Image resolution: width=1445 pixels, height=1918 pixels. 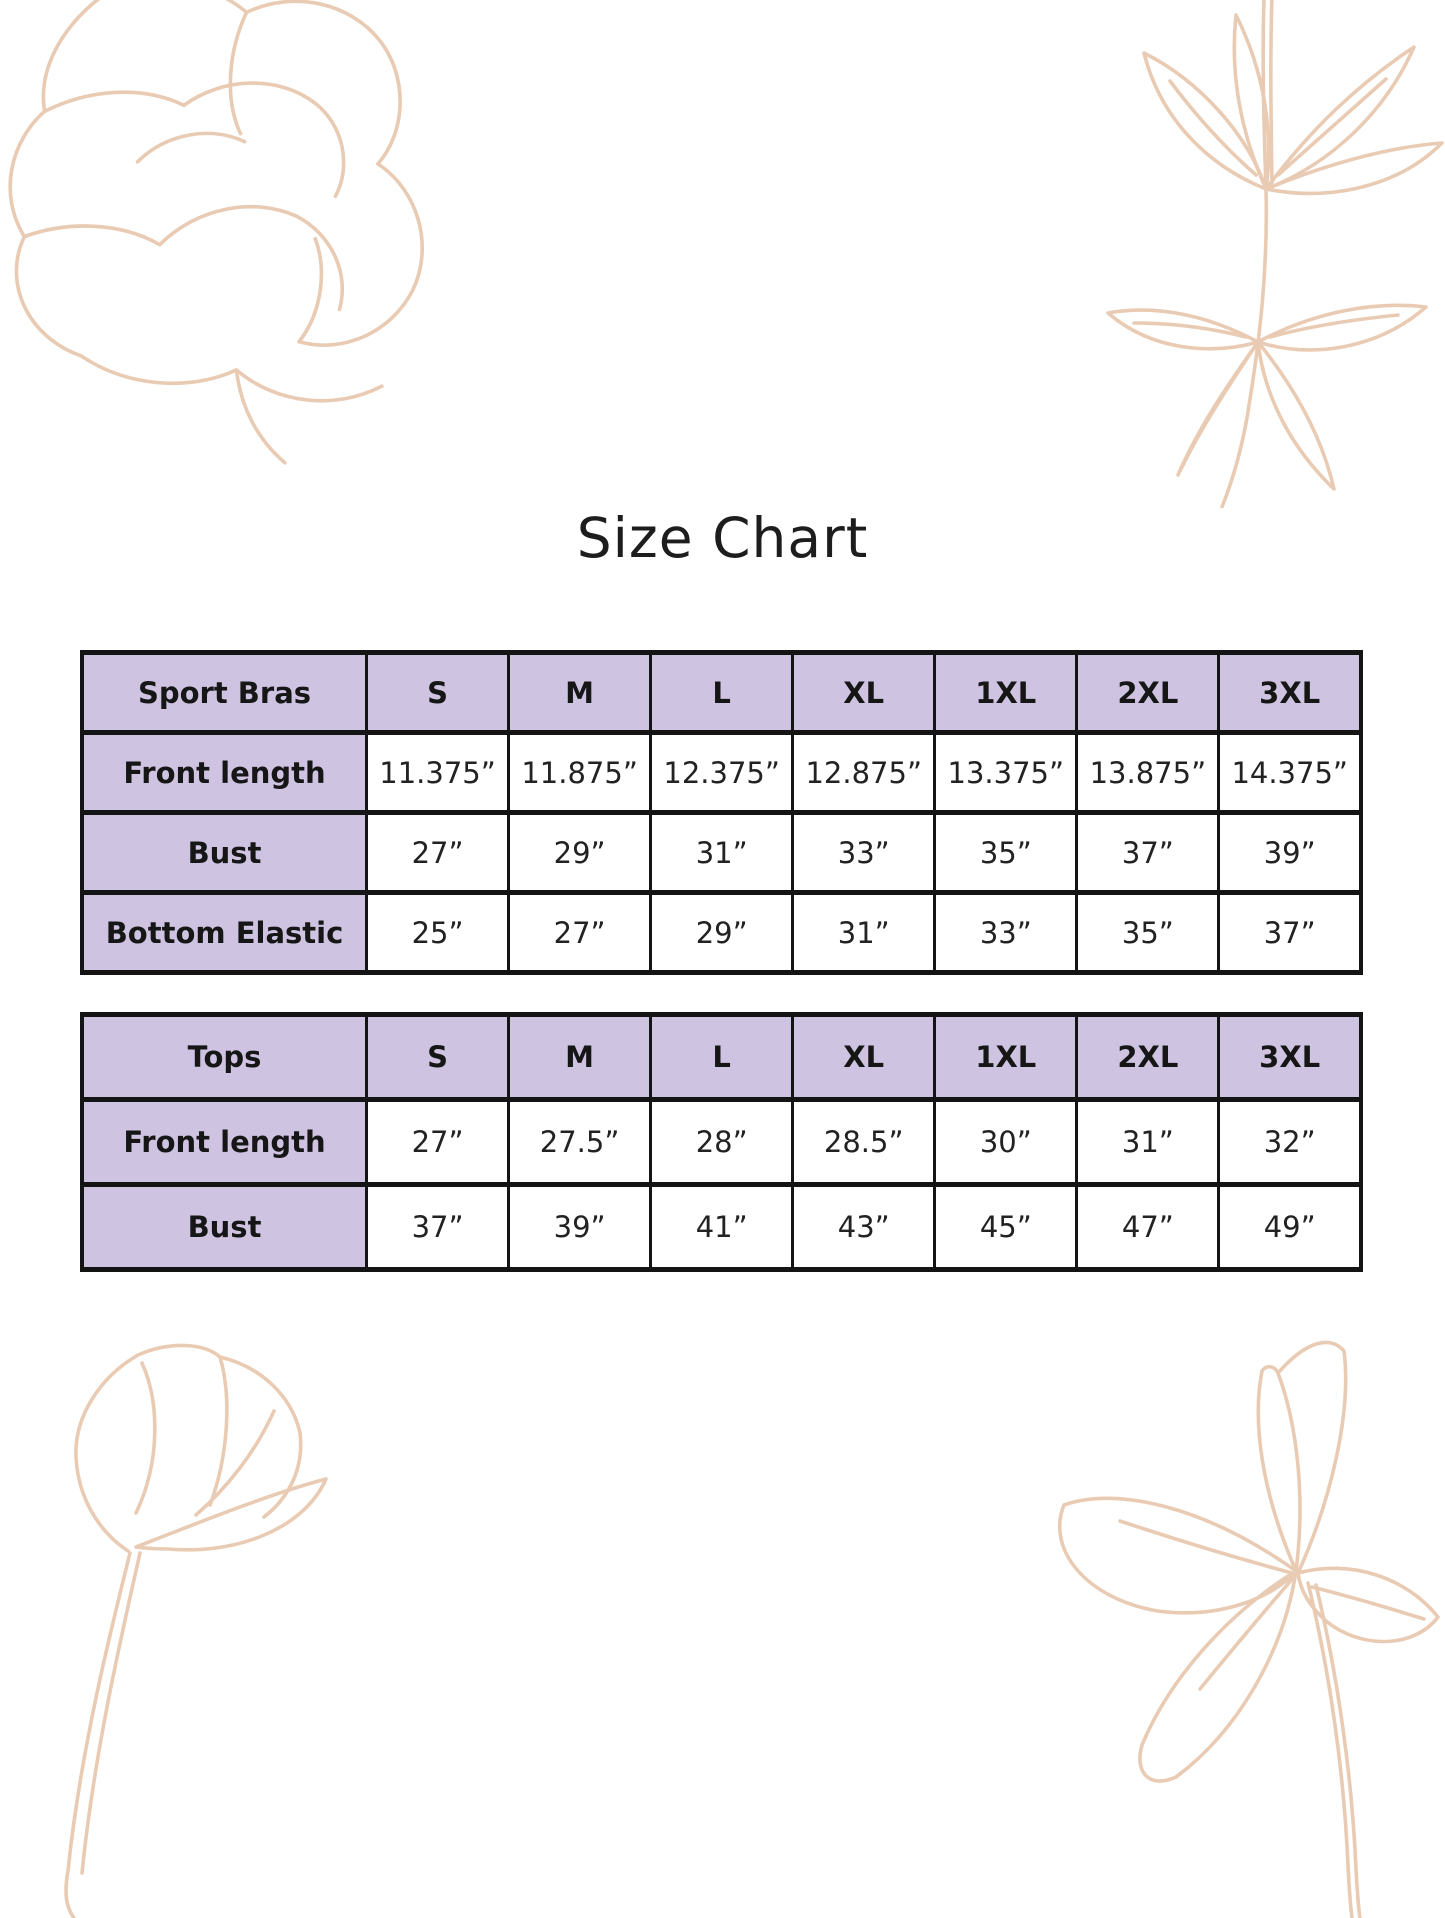 I want to click on measurement-row: Bust 37” 39” 41” 43” 45” 47” 49”, so click(x=721, y=1227).